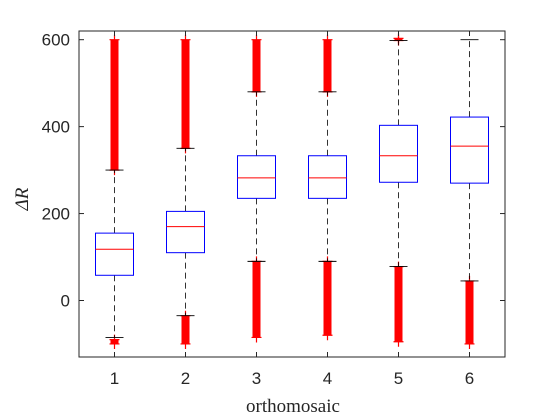  I want to click on x-tick-label-1: 1, so click(114, 378).